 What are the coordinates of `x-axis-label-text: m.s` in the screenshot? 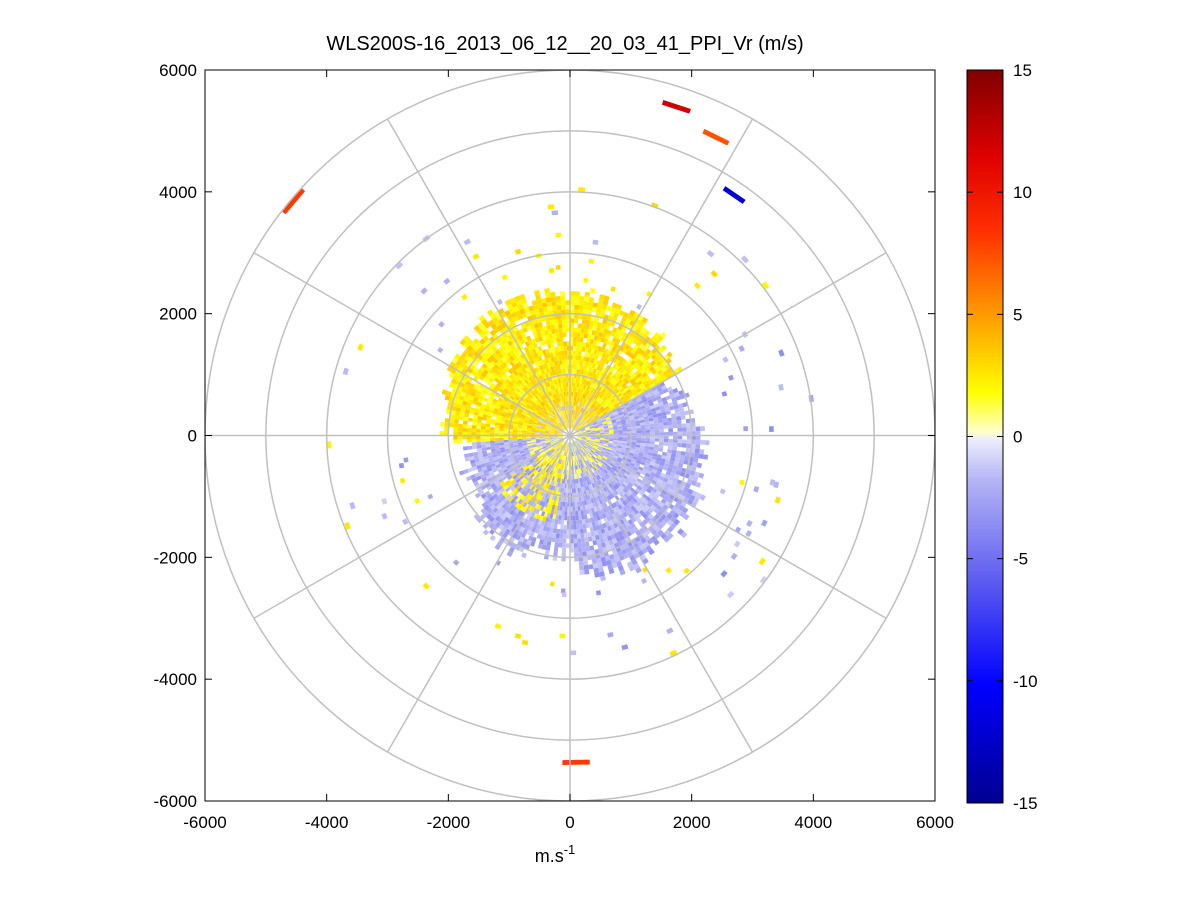 It's located at (549, 856).